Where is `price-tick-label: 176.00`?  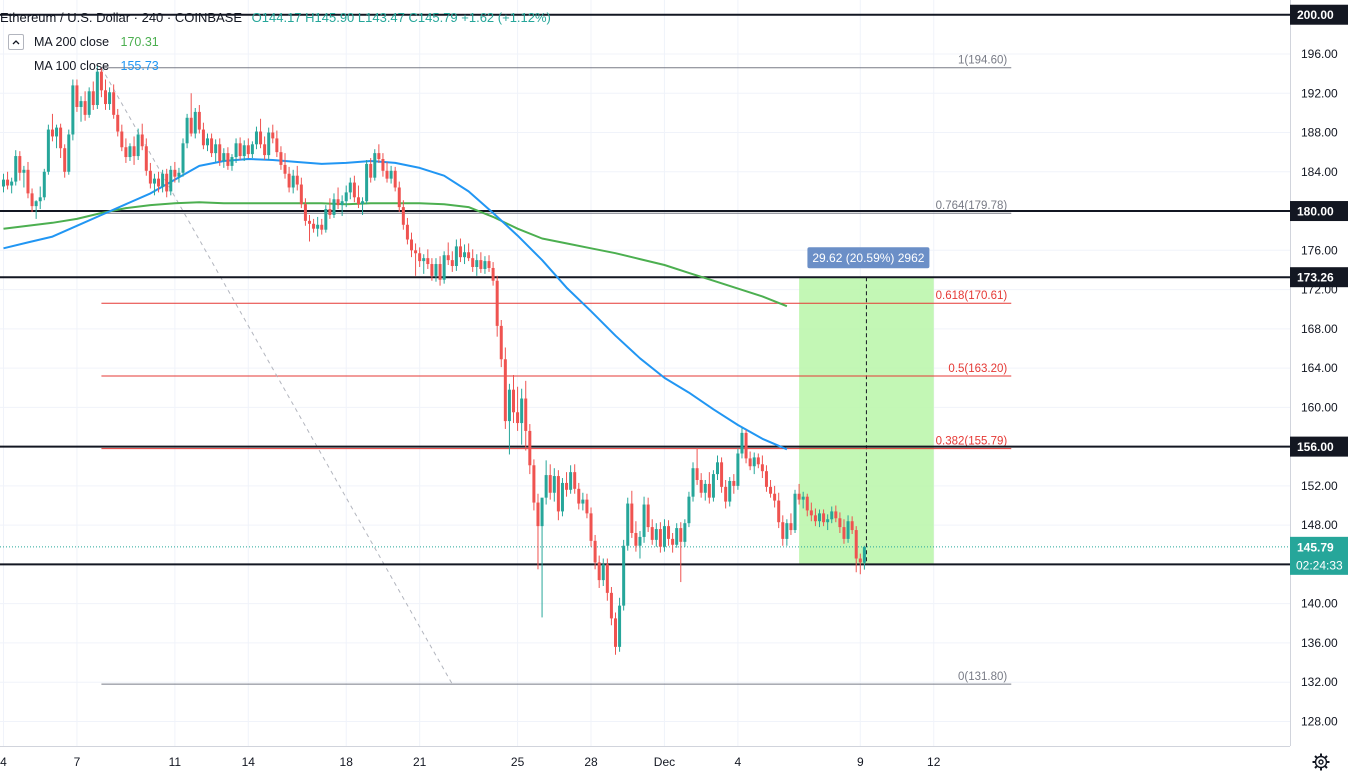
price-tick-label: 176.00 is located at coordinates (1319, 250).